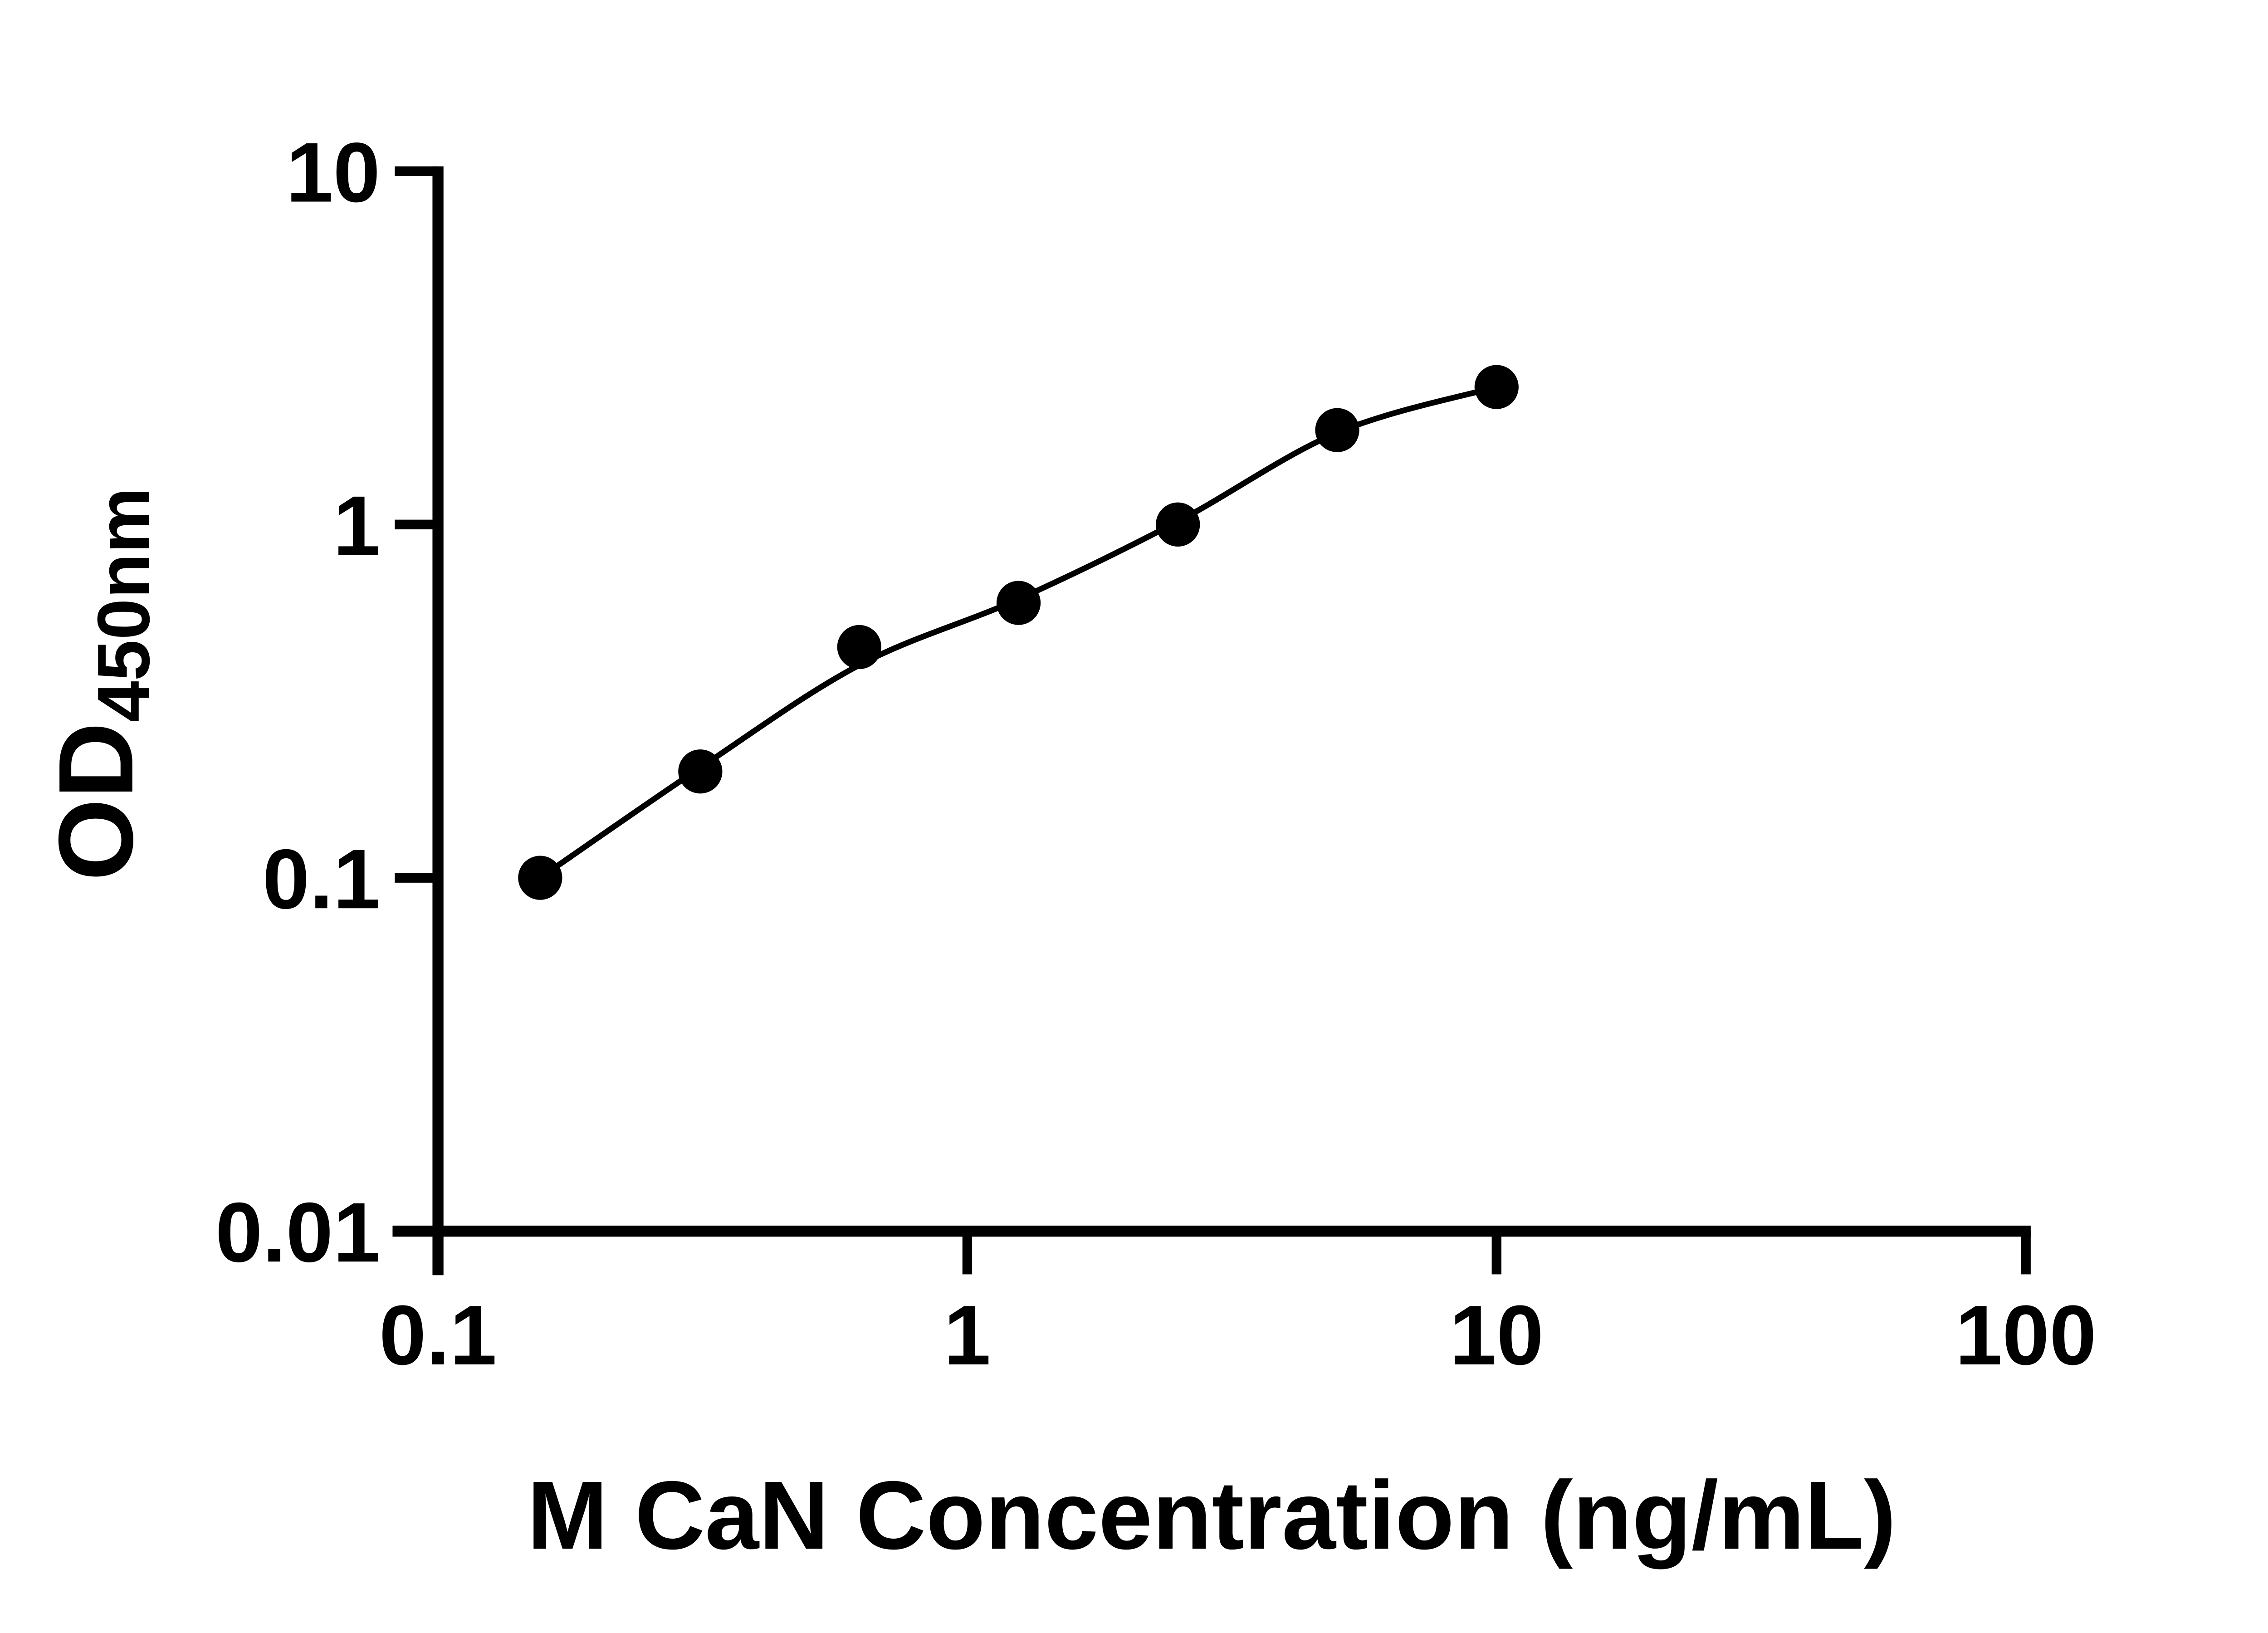  I want to click on data-point-0.313ng-ml, so click(701, 771).